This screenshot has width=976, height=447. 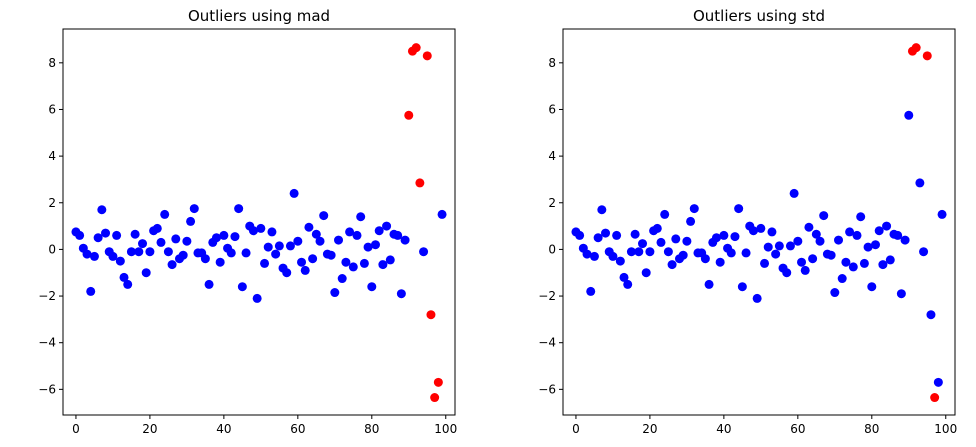 What do you see at coordinates (149, 429) in the screenshot?
I see `x-tick-label: 20` at bounding box center [149, 429].